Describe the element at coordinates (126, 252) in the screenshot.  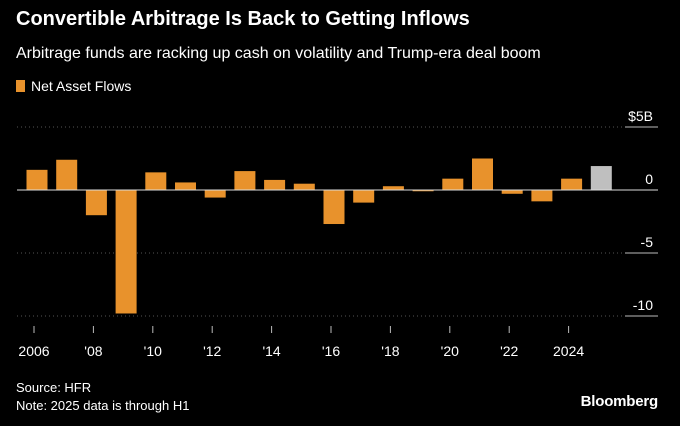
I see `bar-2009` at that location.